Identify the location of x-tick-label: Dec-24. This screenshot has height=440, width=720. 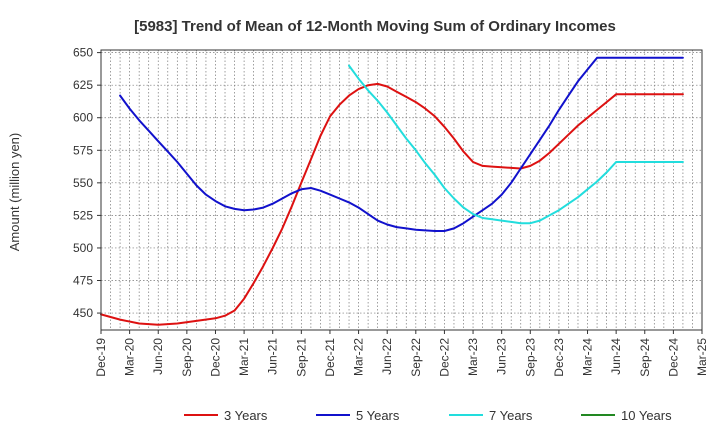
(673, 357).